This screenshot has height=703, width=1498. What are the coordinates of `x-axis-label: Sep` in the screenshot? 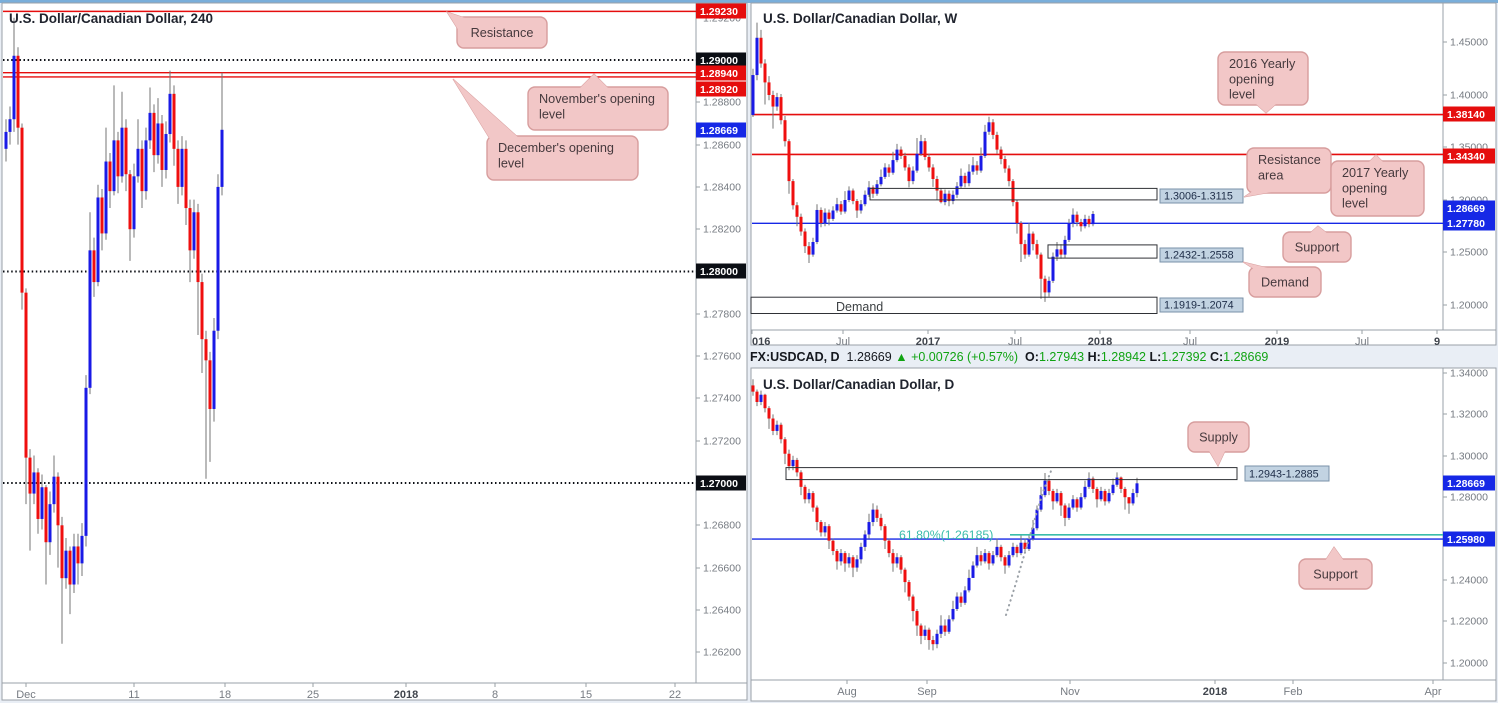 It's located at (927, 692).